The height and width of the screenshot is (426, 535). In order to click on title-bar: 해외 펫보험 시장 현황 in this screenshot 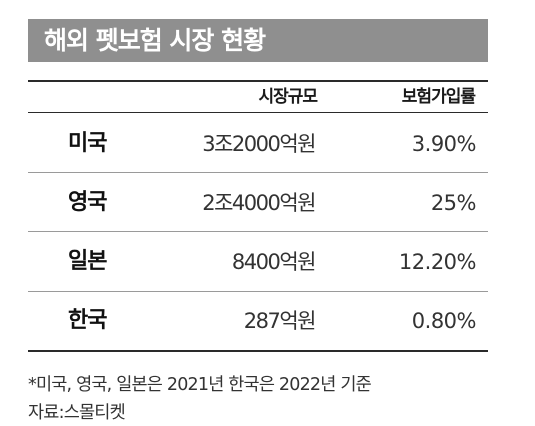, I will do `click(258, 40)`.